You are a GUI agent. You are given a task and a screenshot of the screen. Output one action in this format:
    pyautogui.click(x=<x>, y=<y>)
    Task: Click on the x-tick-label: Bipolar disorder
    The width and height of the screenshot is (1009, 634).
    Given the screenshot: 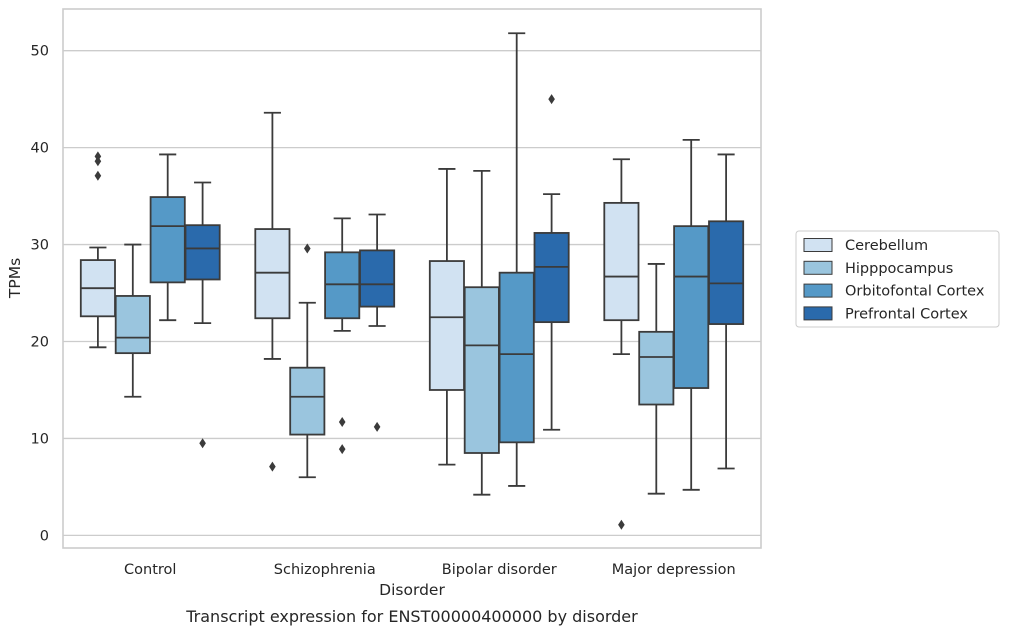 What is the action you would take?
    pyautogui.click(x=499, y=570)
    